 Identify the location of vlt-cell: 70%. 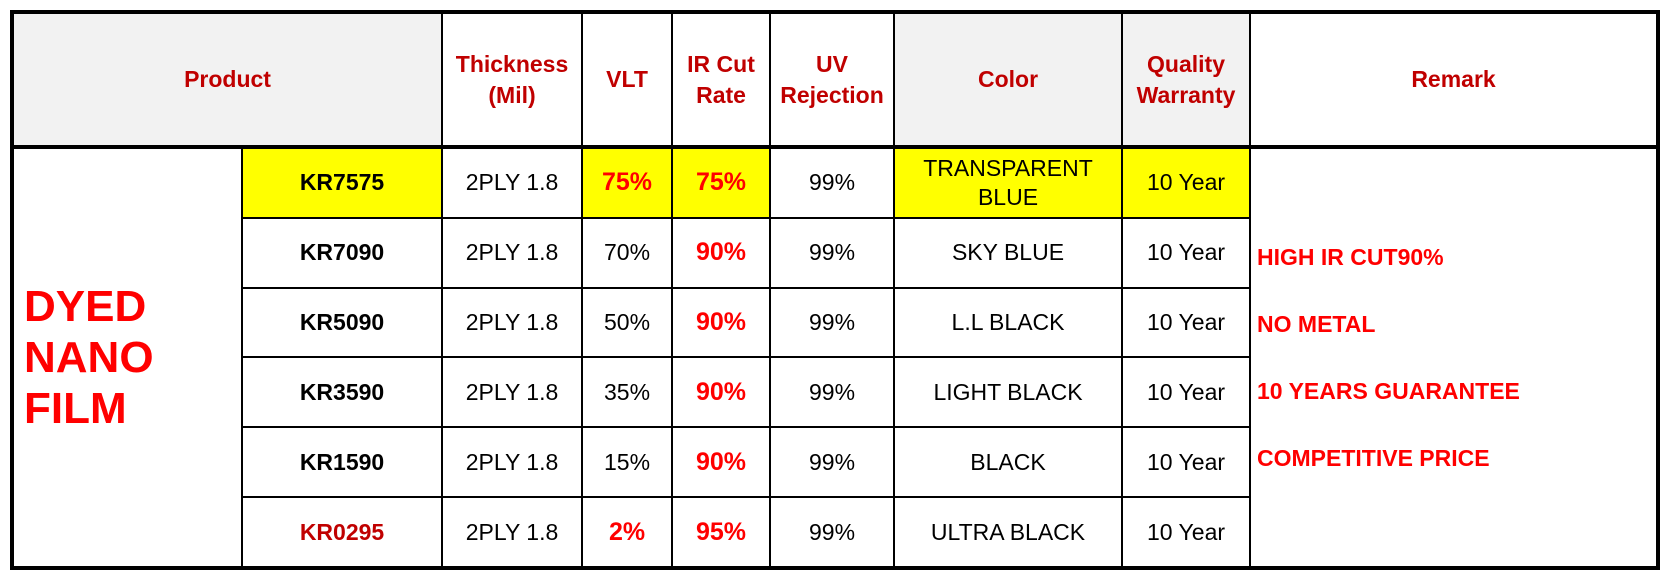
(627, 252).